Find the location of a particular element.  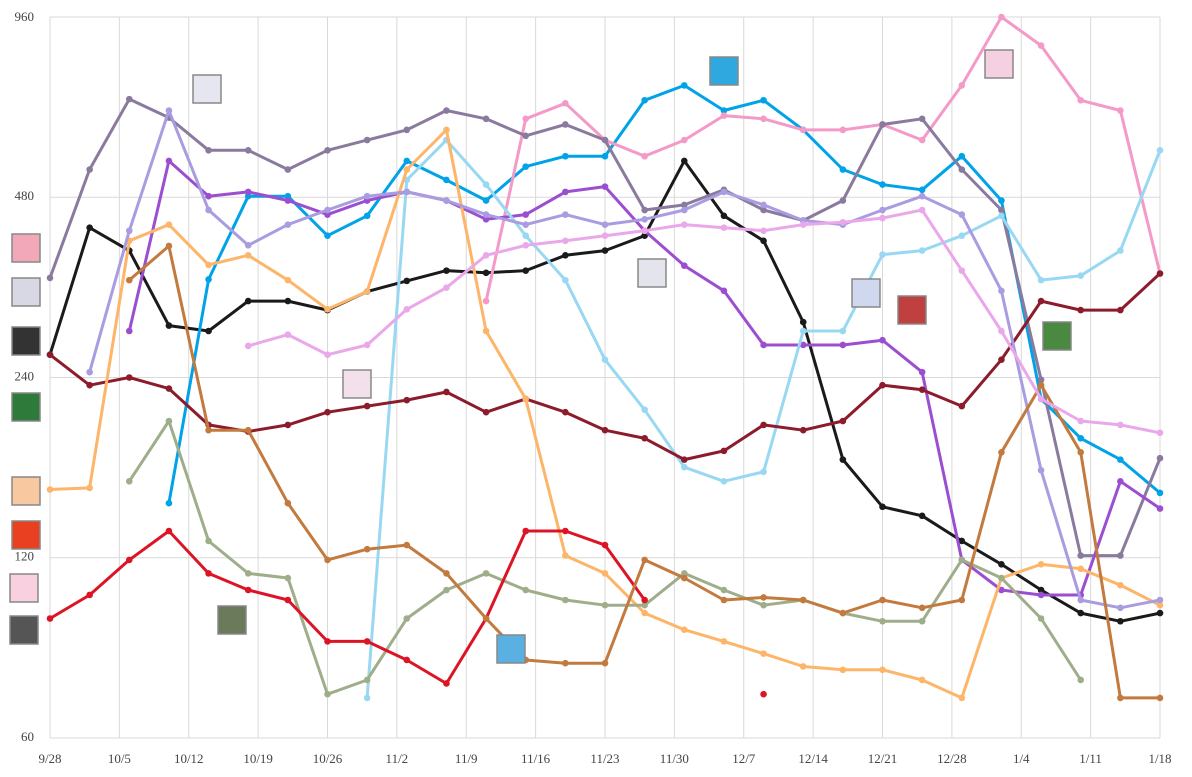

x-tick-label: 10/26 is located at coordinates (328, 758).